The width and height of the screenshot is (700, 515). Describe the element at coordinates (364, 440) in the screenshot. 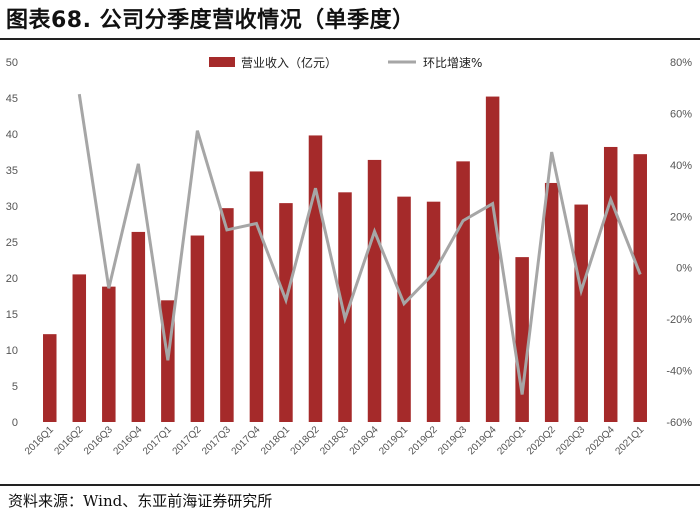

I see `x-axis-tick: 2018Q4` at that location.